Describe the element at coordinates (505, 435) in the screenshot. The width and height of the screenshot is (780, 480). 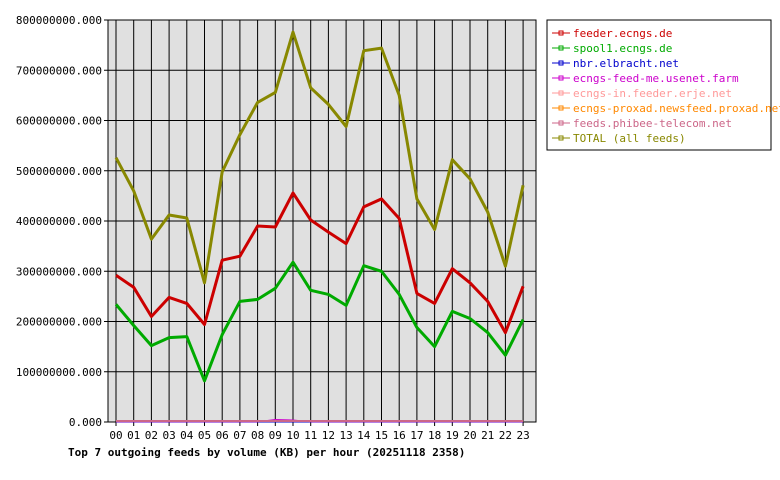
I see `x-tick-label: 22` at that location.